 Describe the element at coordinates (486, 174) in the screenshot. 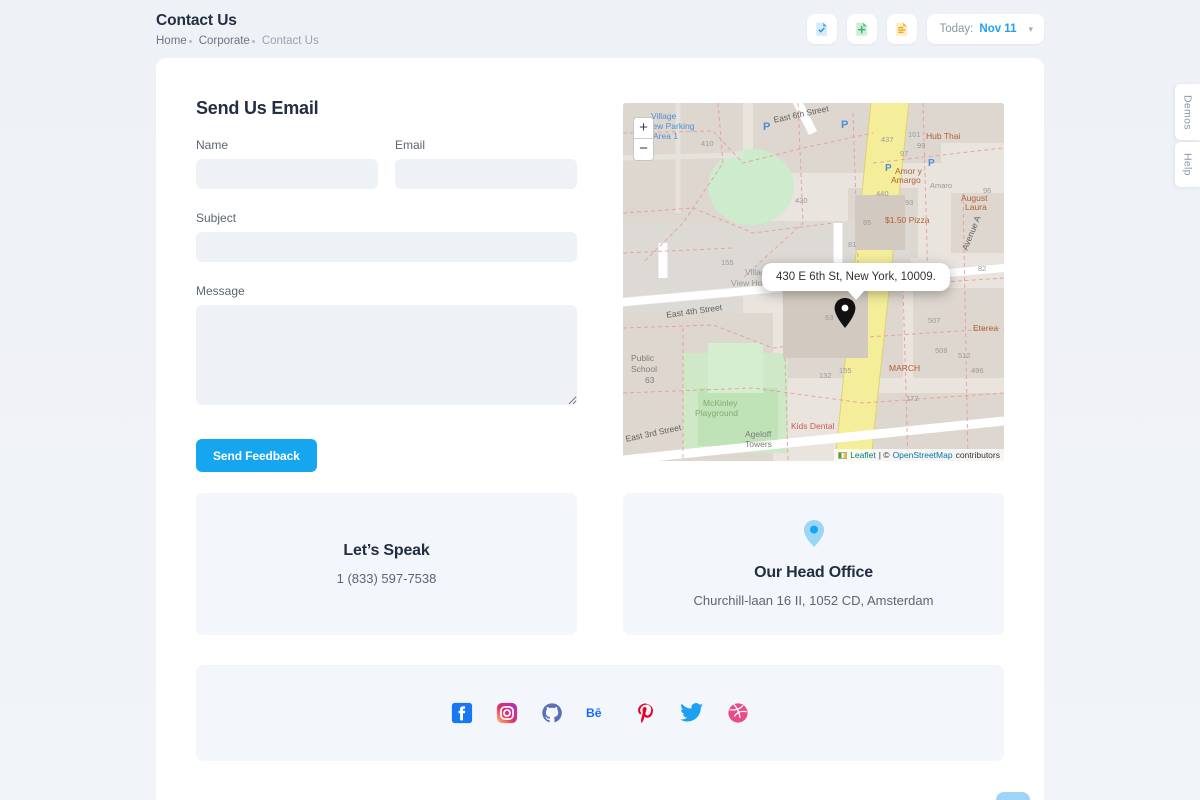

I see `email-input` at that location.